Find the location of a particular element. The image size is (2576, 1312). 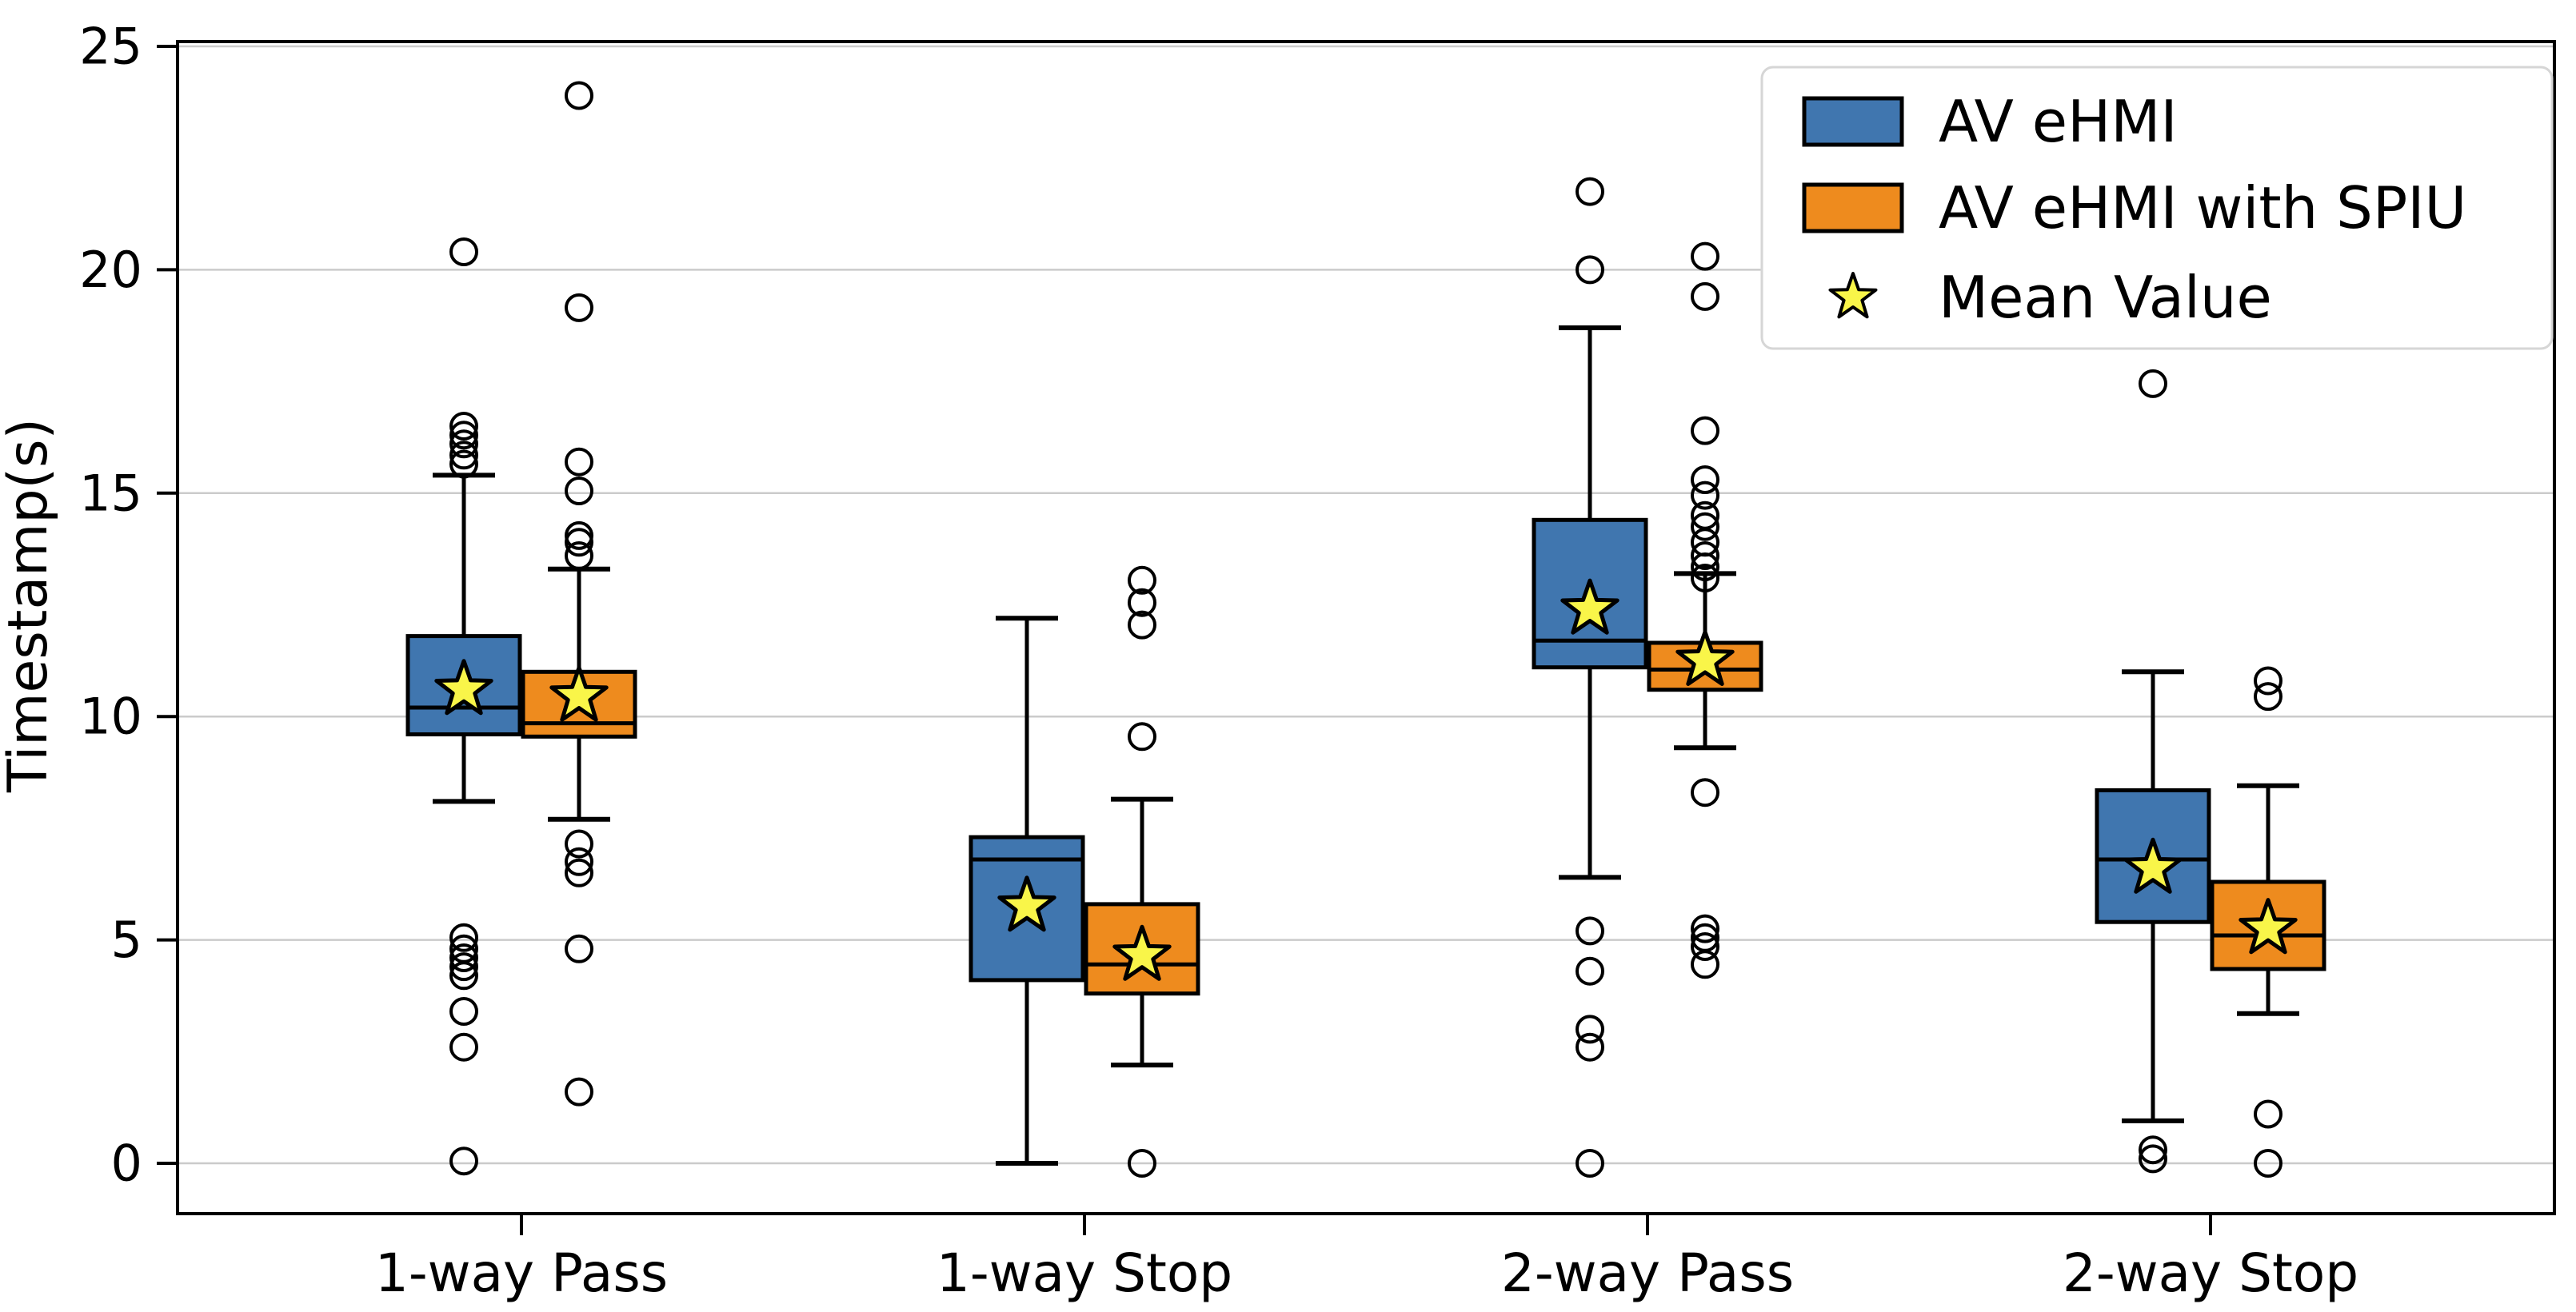

x-tick-label: 1-way Stop is located at coordinates (1084, 1273).